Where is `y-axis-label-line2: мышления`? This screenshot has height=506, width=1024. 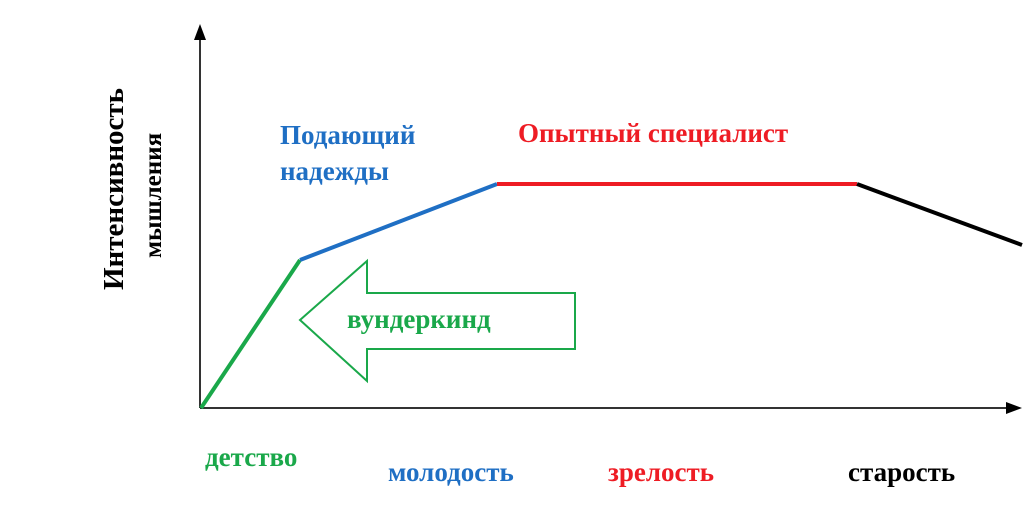
y-axis-label-line2: мышления is located at coordinates (153, 195).